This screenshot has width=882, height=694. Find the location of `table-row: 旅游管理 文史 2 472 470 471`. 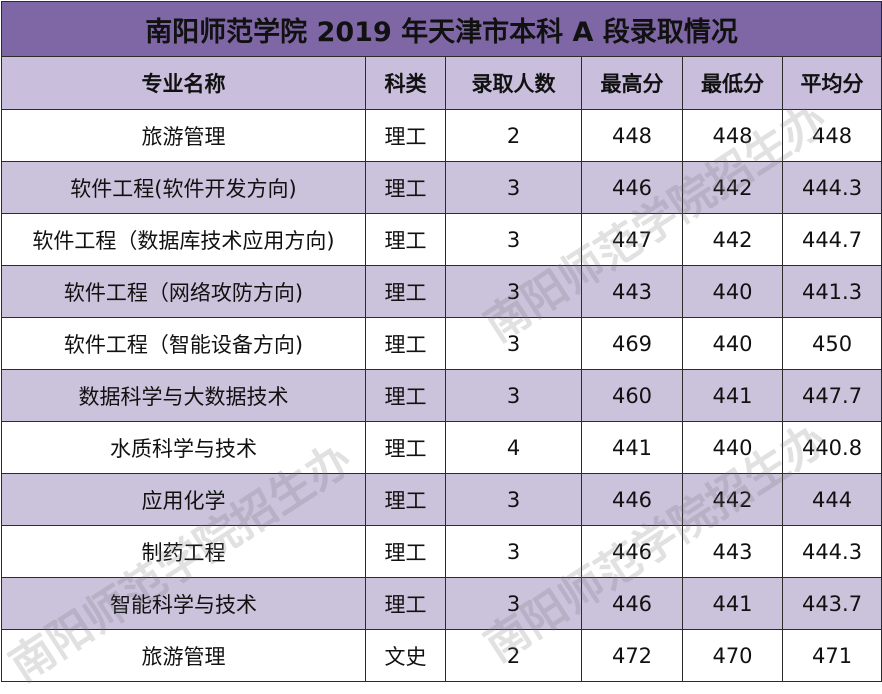

table-row: 旅游管理 文史 2 472 470 471 is located at coordinates (441, 655).